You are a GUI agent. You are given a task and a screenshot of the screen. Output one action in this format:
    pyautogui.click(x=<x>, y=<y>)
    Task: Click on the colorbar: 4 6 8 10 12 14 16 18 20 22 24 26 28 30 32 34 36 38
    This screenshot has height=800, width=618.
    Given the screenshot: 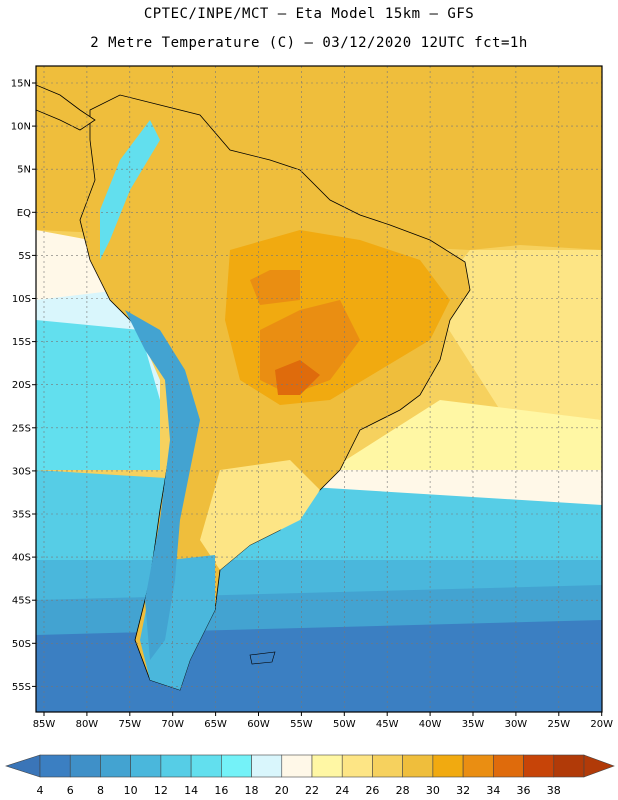 What is the action you would take?
    pyautogui.click(x=310, y=775)
    